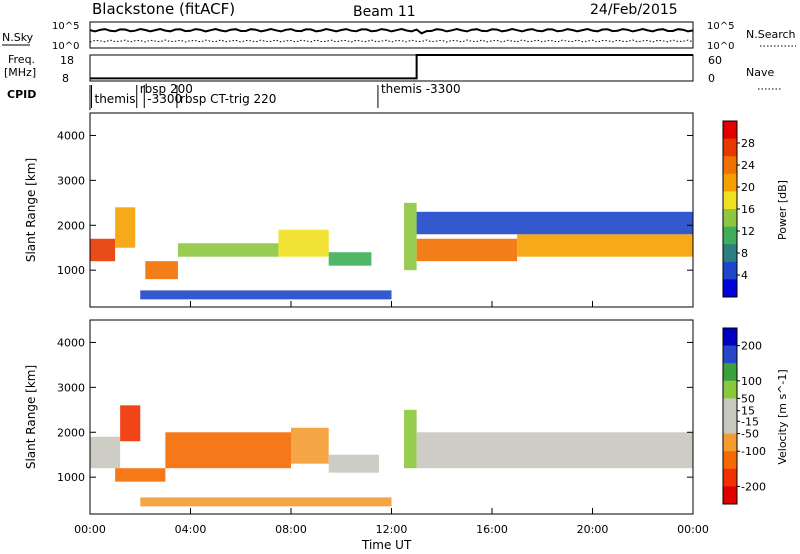 The width and height of the screenshot is (800, 554). What do you see at coordinates (634, 10) in the screenshot?
I see `date-title: 24/Feb/2015` at bounding box center [634, 10].